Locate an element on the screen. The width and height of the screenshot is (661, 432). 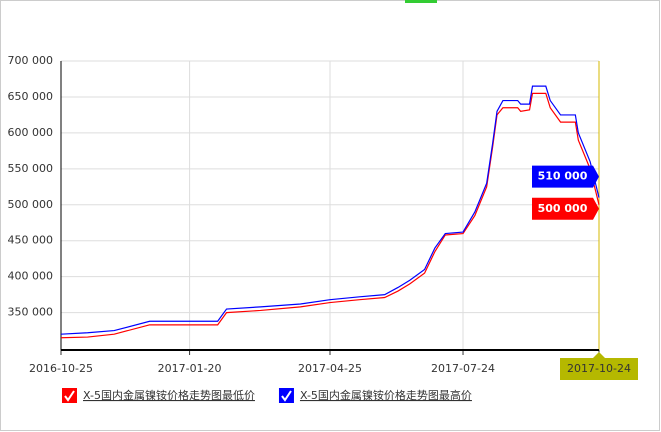
x-tick-label: 2017-01-20 is located at coordinates (190, 368).